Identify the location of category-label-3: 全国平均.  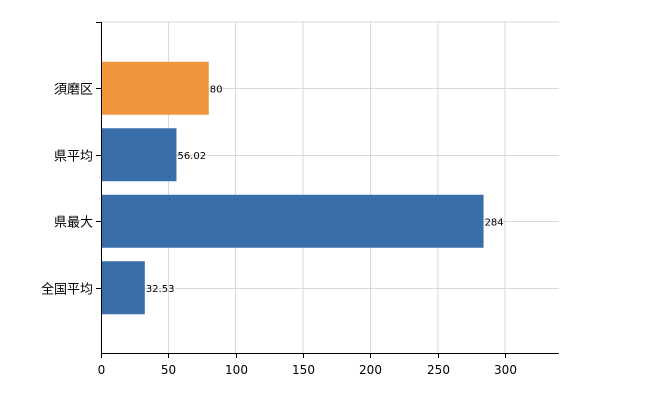
(67, 290).